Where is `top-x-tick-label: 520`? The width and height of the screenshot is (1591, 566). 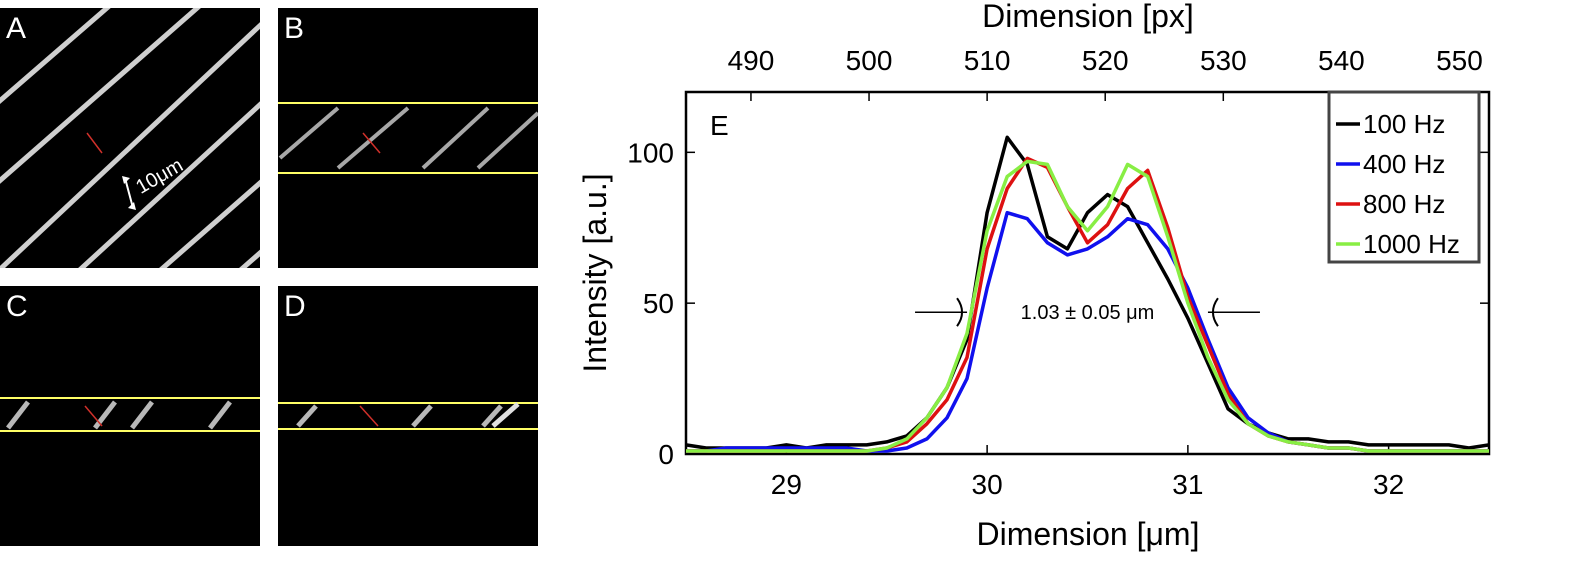
top-x-tick-label: 520 is located at coordinates (1105, 60).